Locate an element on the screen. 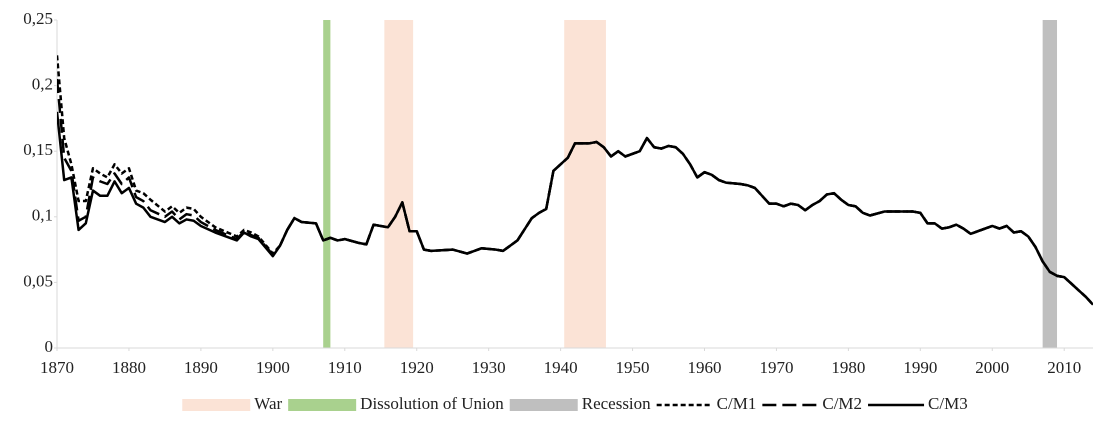  x-tick-label: 1950 is located at coordinates (633, 367).